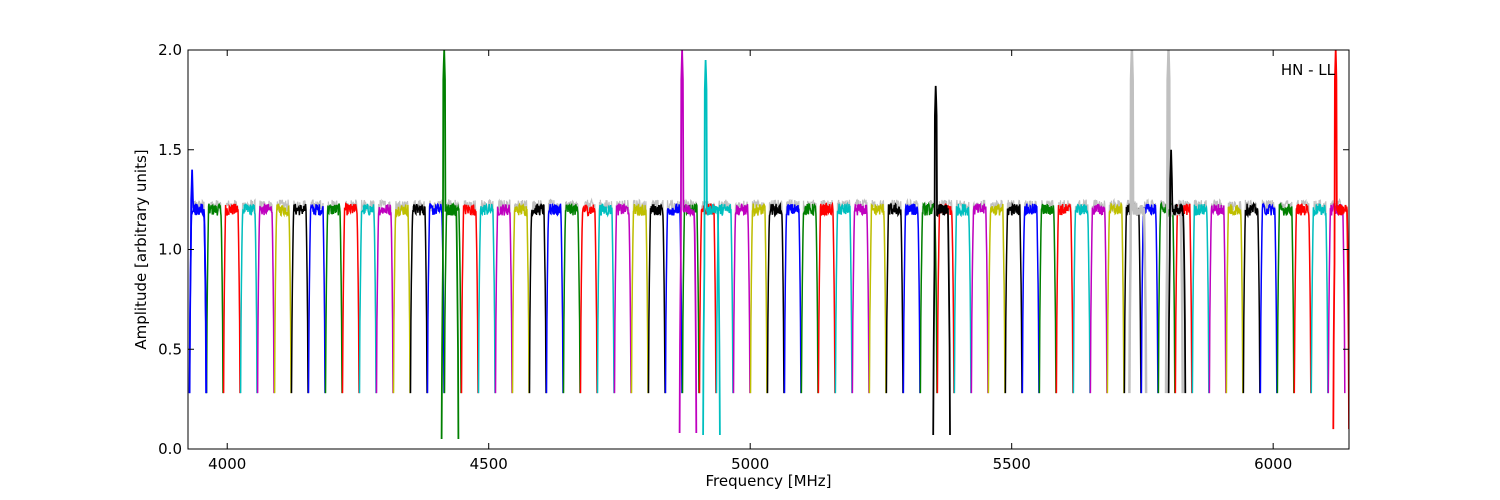 This screenshot has height=500, width=1500. Describe the element at coordinates (1308, 70) in the screenshot. I see `chart-annotation: HN - LL` at that location.